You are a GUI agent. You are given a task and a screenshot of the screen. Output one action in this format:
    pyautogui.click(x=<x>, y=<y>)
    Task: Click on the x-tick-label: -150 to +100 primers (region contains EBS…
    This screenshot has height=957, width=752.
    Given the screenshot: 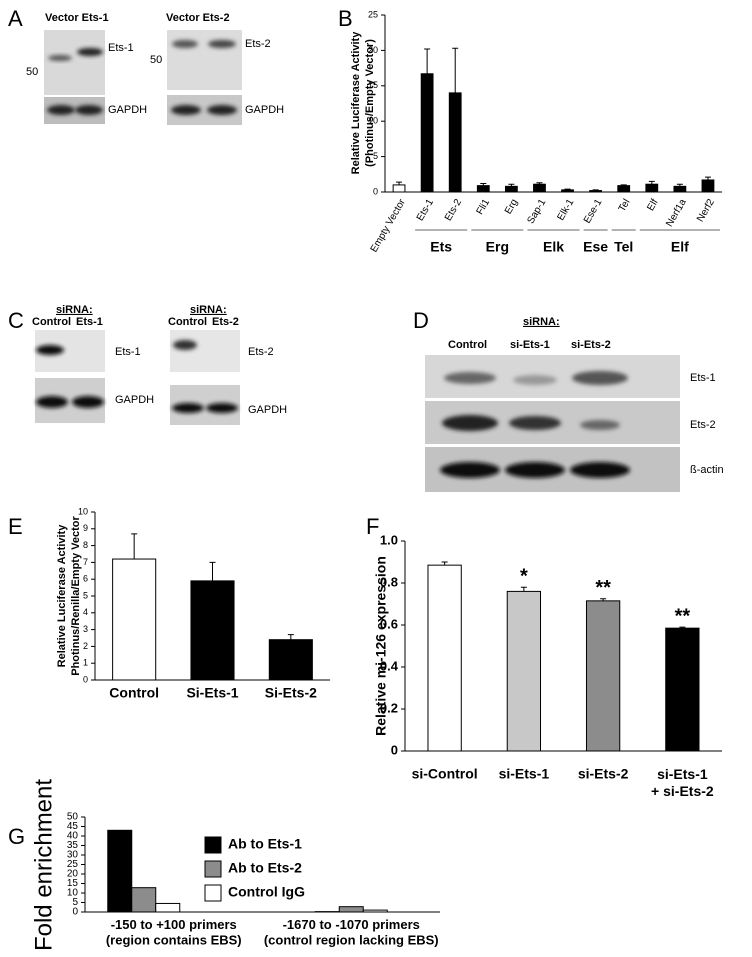 What is the action you would take?
    pyautogui.click(x=174, y=932)
    